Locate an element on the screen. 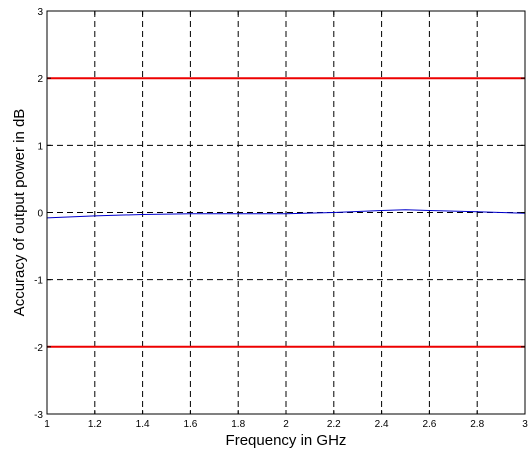 This screenshot has width=529, height=450. y-tick-label: -1 is located at coordinates (38, 281).